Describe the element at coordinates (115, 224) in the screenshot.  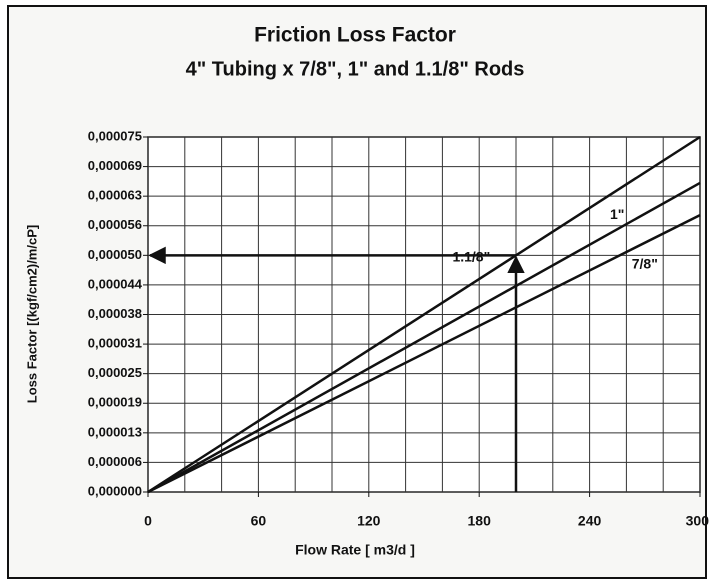
I see `y-tick-label: 0,000056` at that location.